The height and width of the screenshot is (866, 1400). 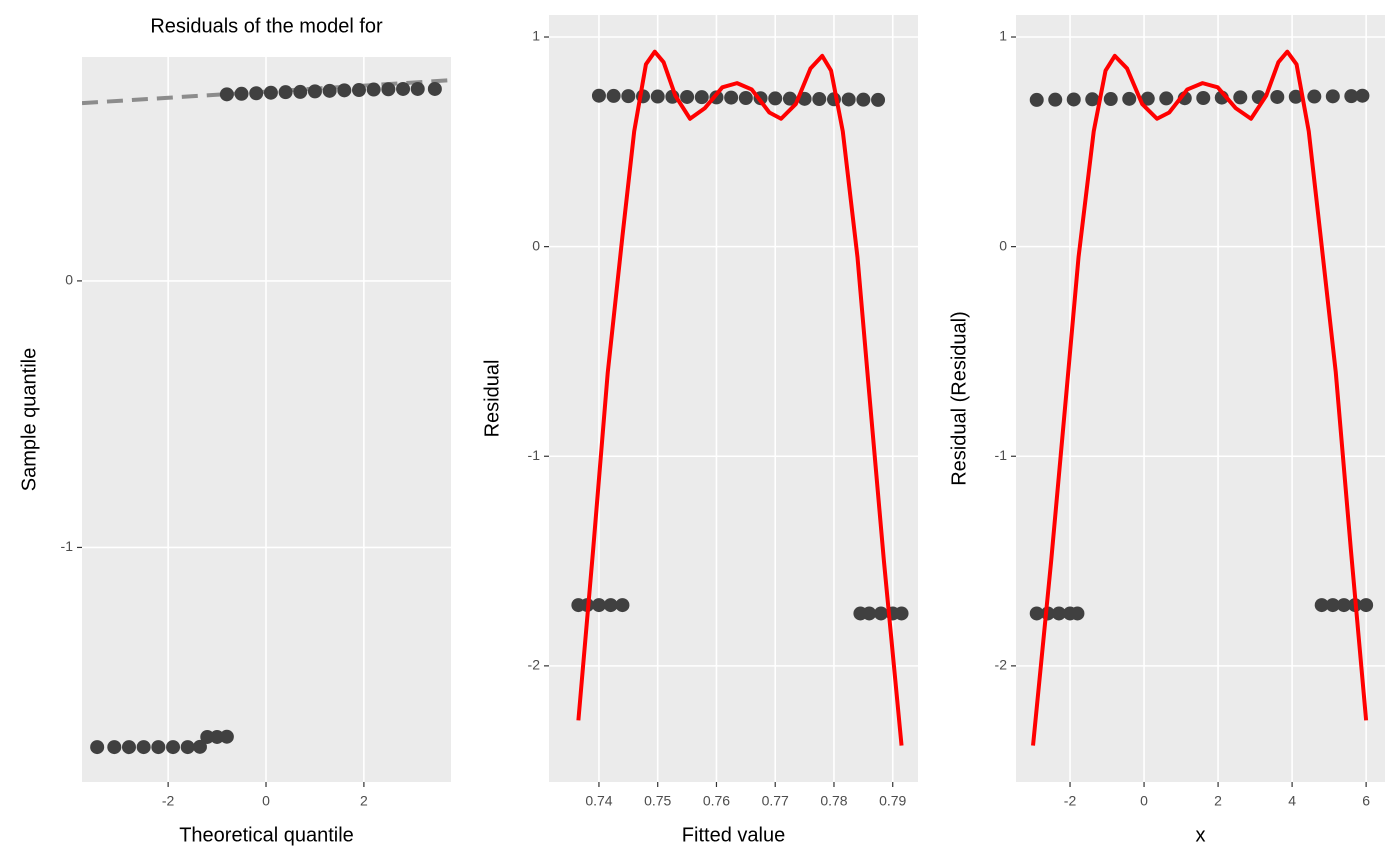 I want to click on x-tick-label: 0.79, so click(x=892, y=801).